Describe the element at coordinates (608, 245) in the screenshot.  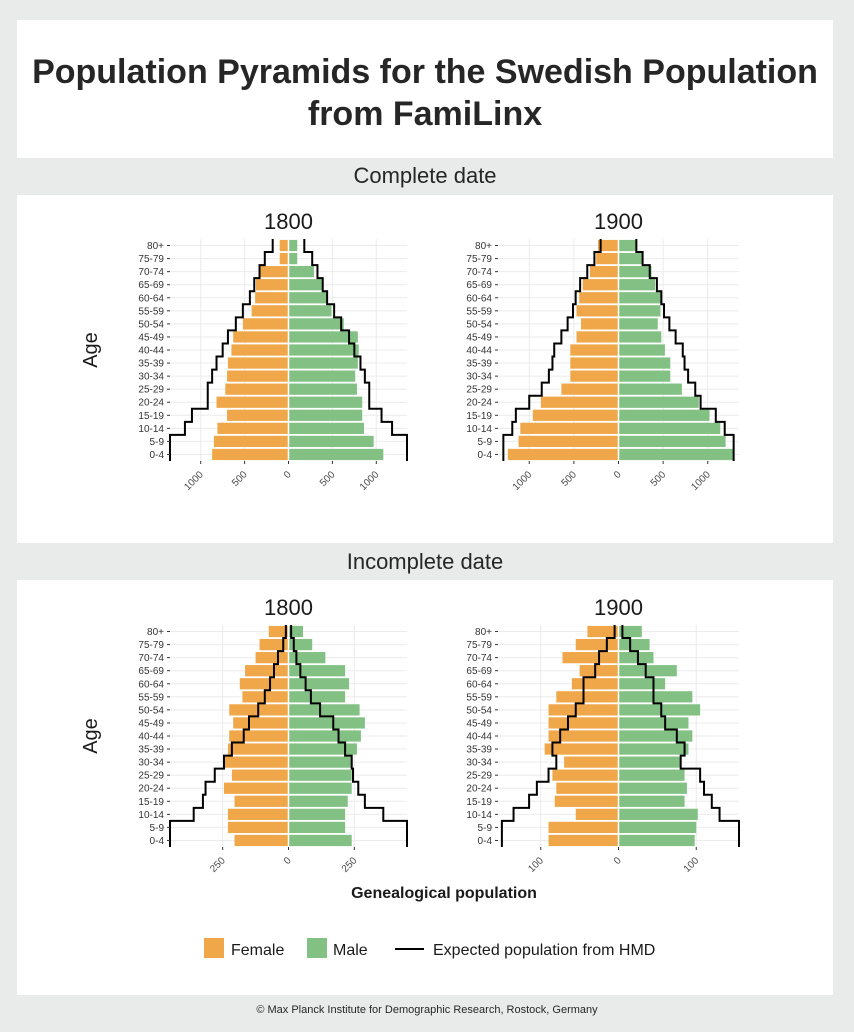
I see `female-bar-80+` at that location.